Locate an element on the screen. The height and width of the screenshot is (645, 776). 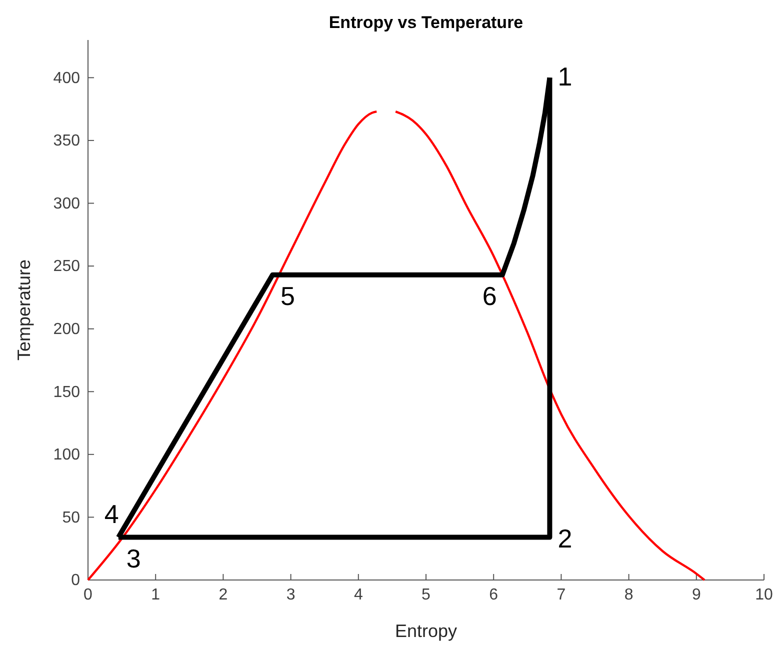
y-tick-label: 400 is located at coordinates (66, 78).